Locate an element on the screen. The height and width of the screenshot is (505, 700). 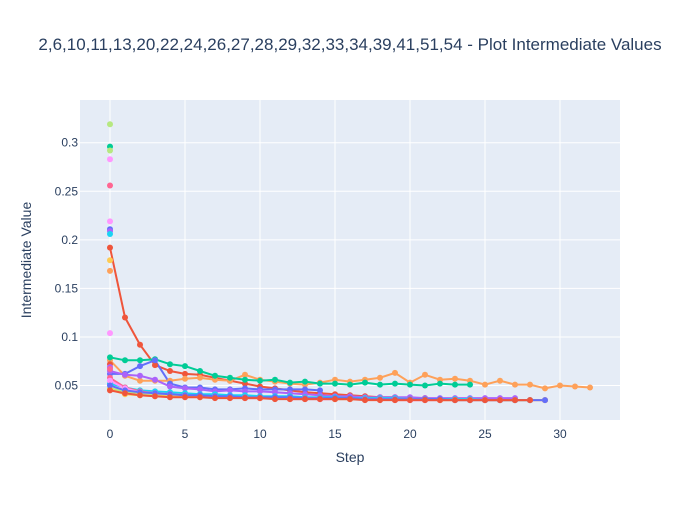
y-tick-label: 0.15 is located at coordinates (67, 288).